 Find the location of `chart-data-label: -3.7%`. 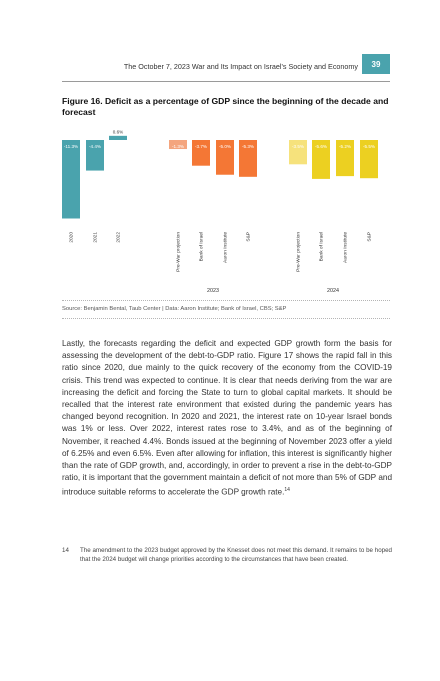

chart-data-label: -3.7% is located at coordinates (201, 146).